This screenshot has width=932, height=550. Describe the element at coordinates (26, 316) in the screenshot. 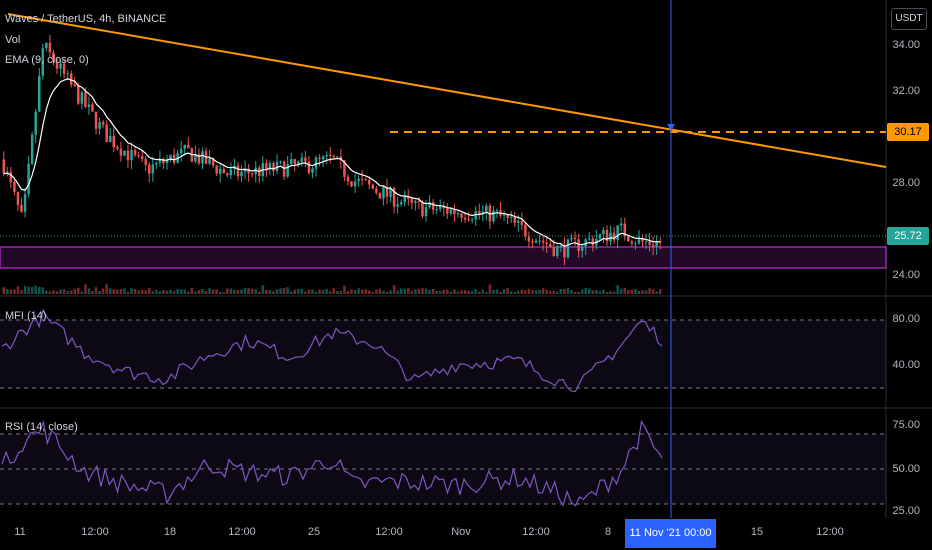

I see `mfi-legend: MFI (14)` at that location.